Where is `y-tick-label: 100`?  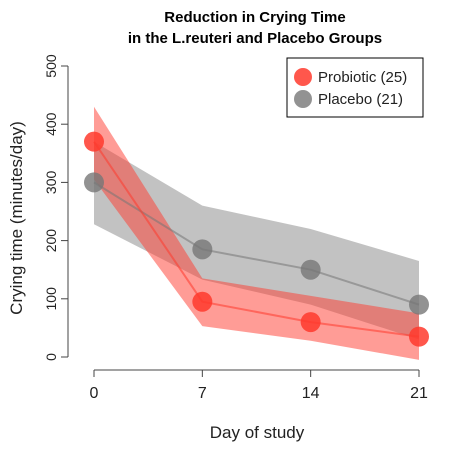 y-tick-label: 100 is located at coordinates (51, 299).